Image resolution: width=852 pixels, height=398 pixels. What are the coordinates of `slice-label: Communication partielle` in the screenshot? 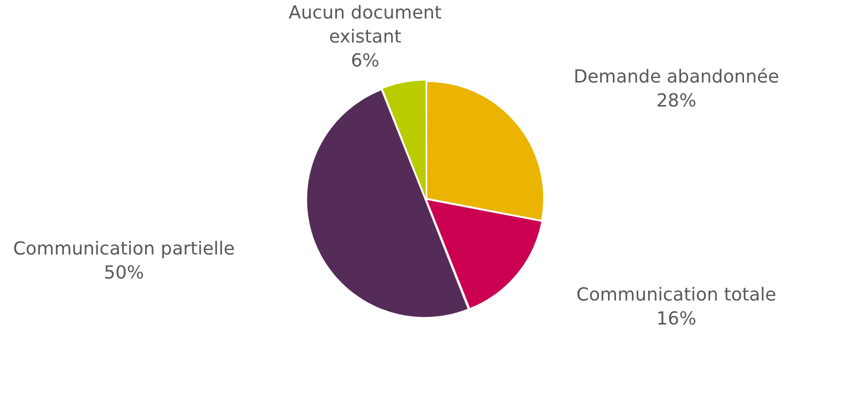 It's located at (124, 249).